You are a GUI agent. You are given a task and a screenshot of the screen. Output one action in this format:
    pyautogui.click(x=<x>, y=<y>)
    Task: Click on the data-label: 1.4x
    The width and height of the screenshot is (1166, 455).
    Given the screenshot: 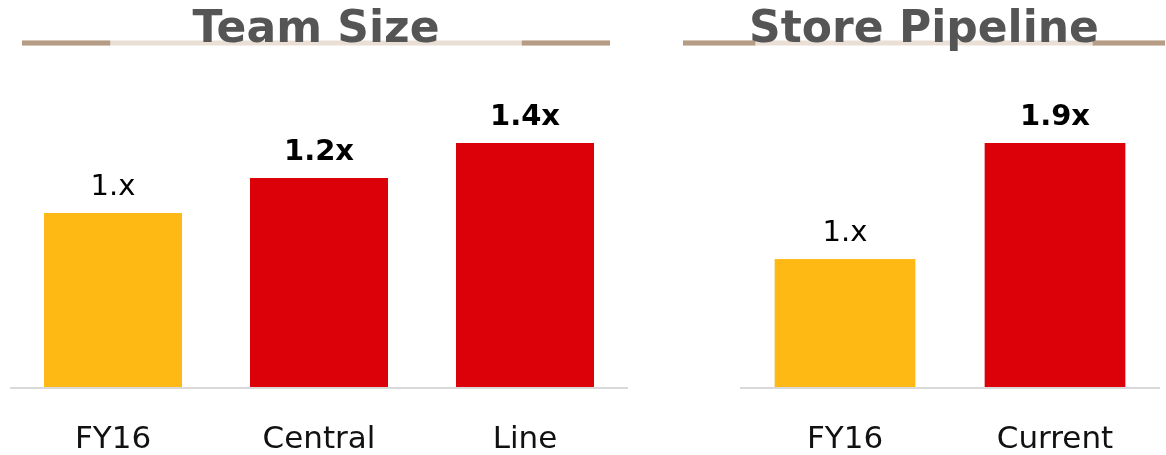 What is the action you would take?
    pyautogui.click(x=525, y=115)
    